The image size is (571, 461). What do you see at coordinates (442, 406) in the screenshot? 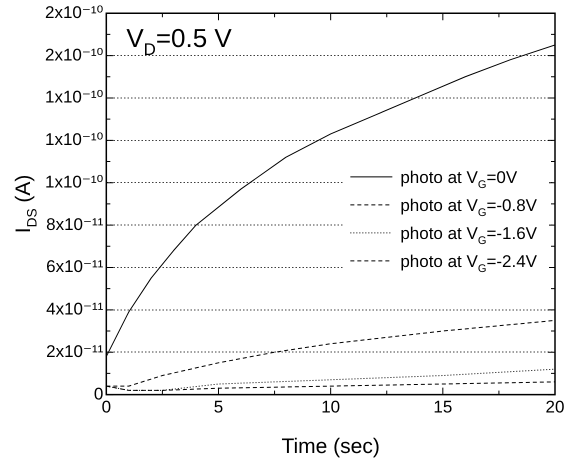
I see `x-tick-label: 15` at bounding box center [442, 406].